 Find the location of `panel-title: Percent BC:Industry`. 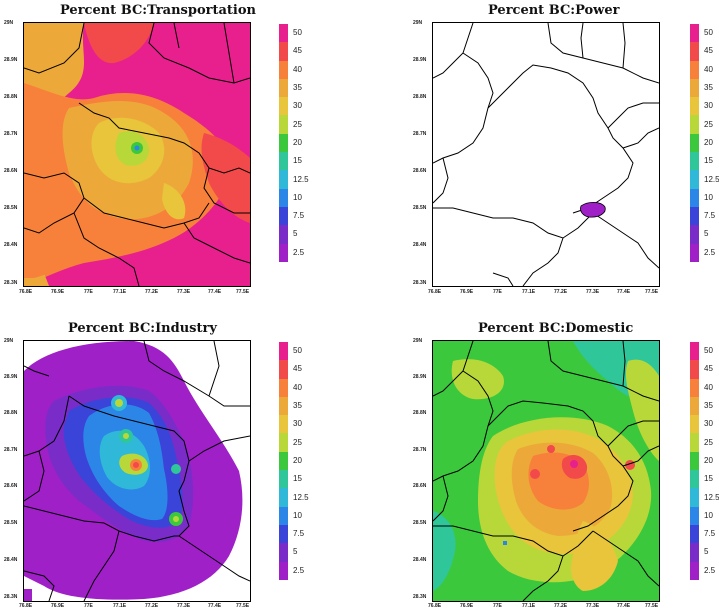

panel-title: Percent BC:Industry is located at coordinates (142, 328).